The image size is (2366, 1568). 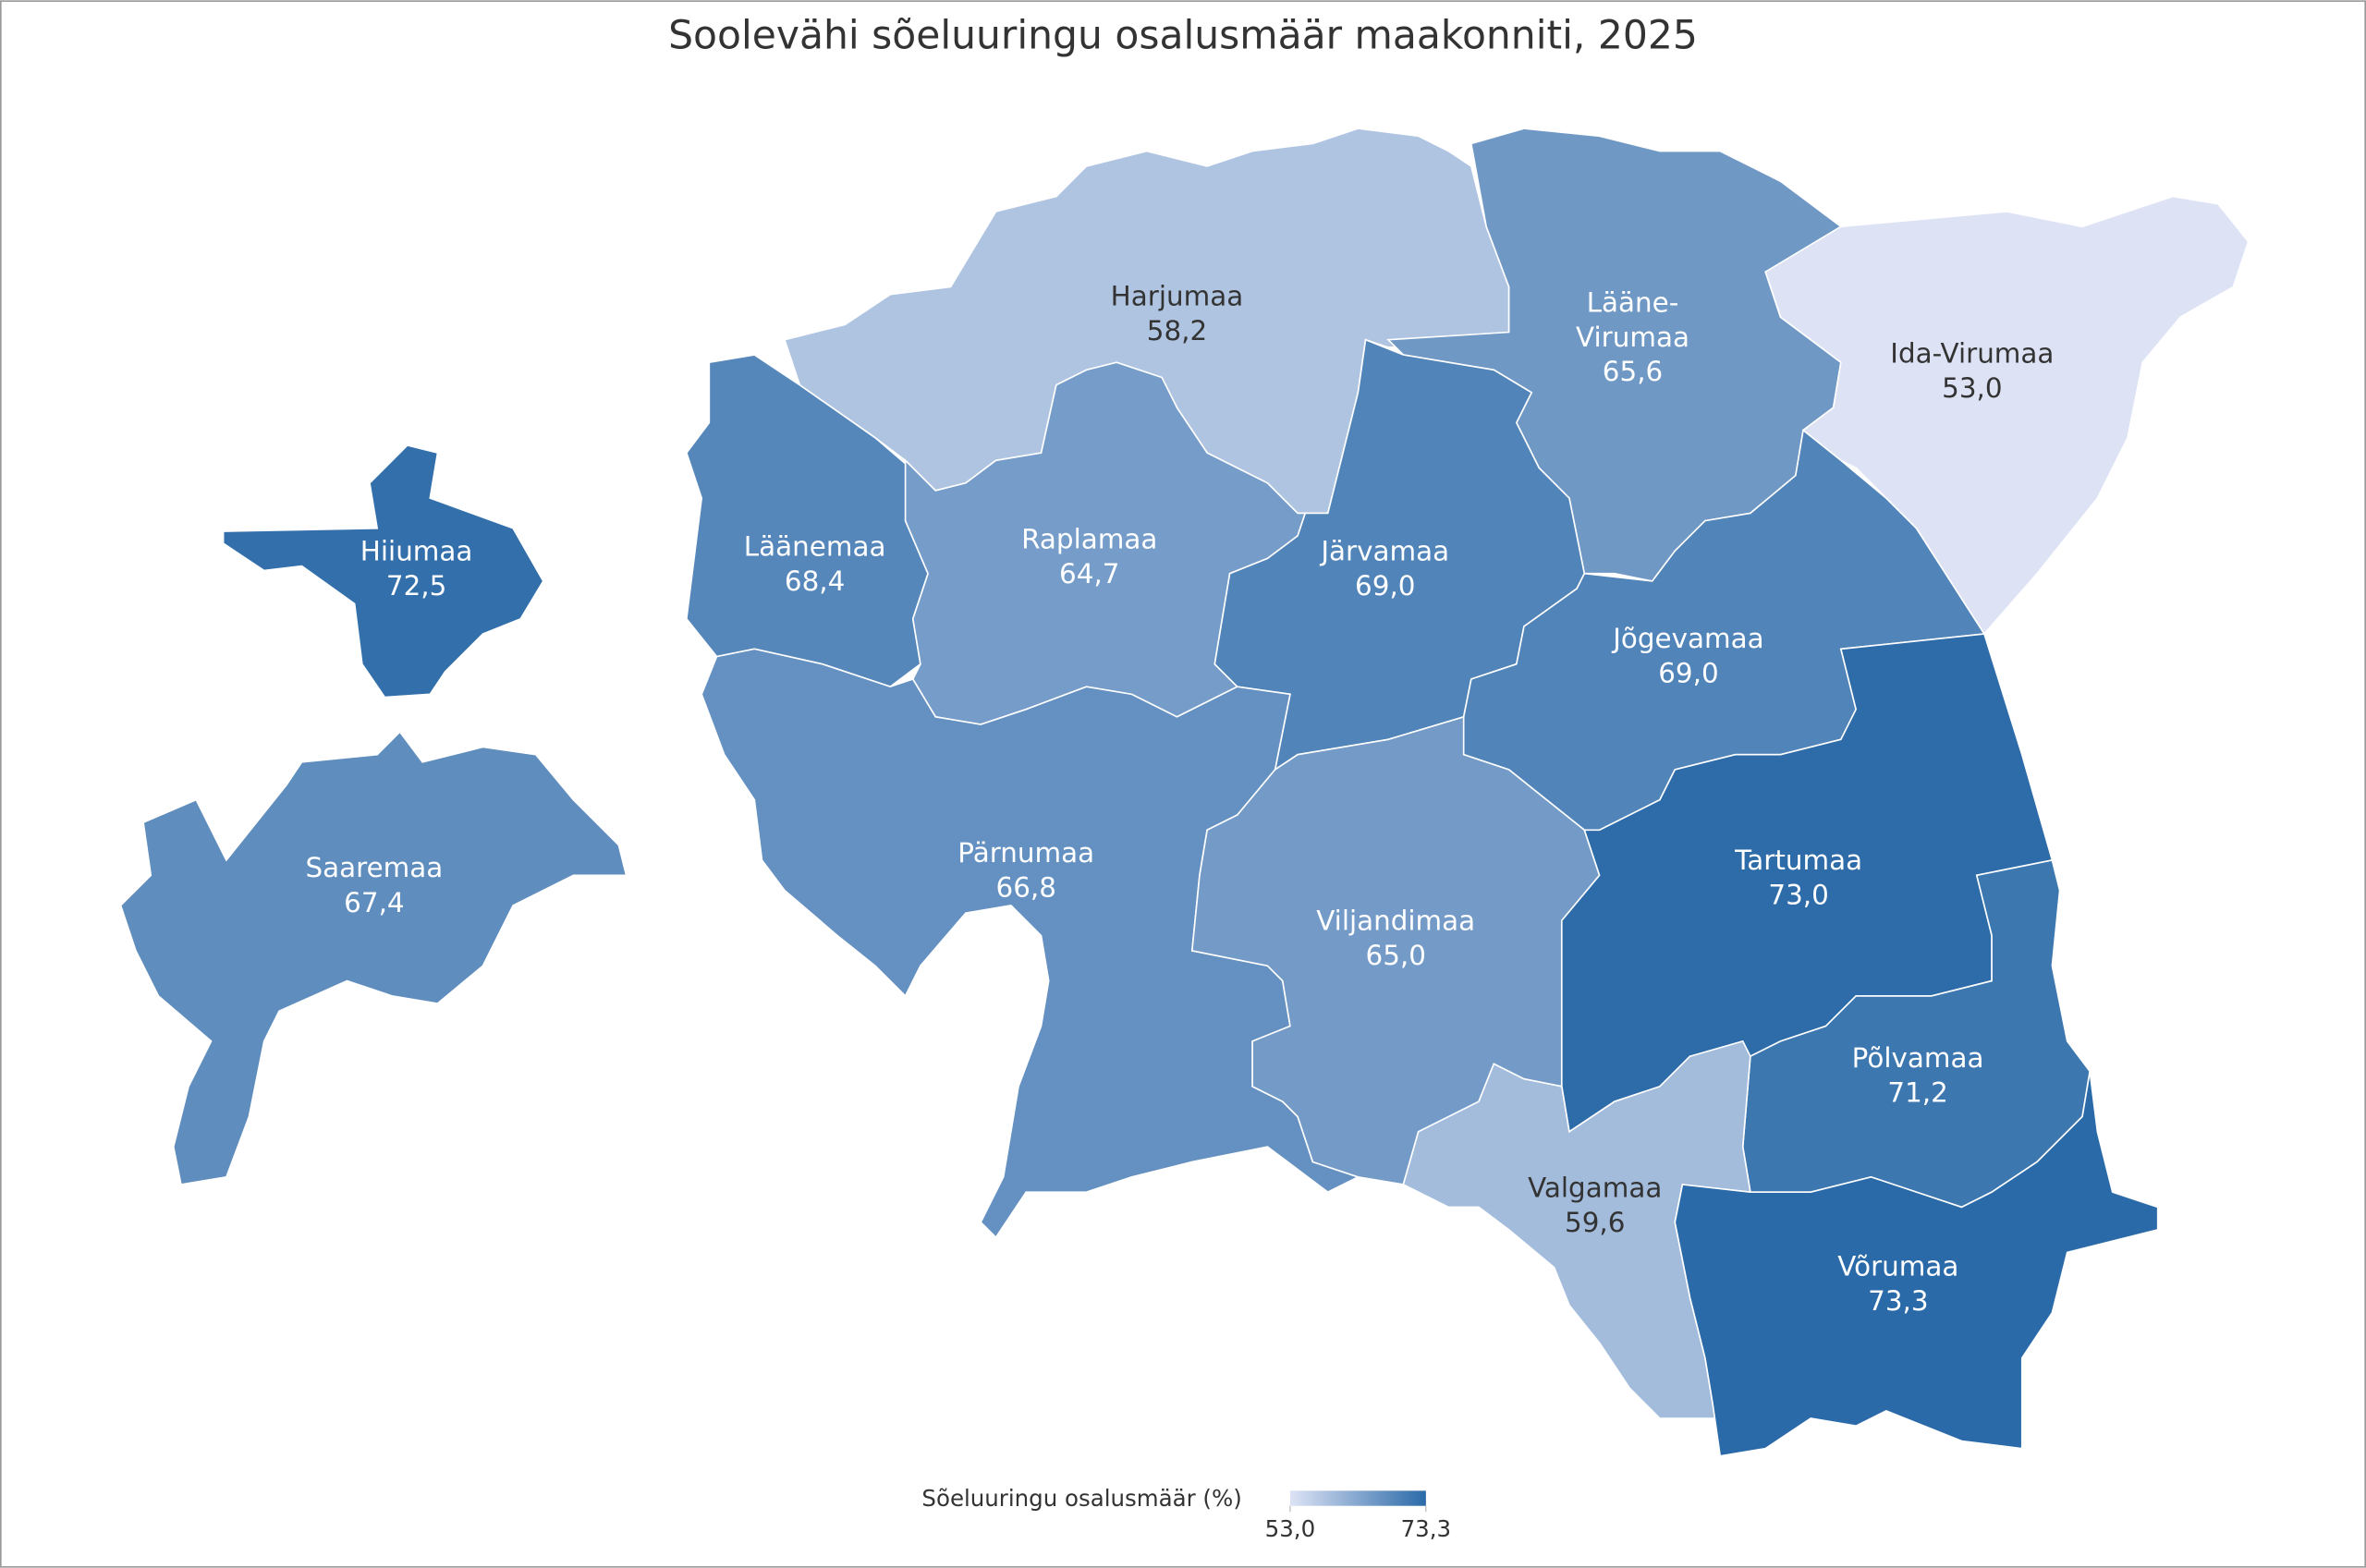 What do you see at coordinates (1025, 853) in the screenshot?
I see `region-name: Pärnumaa` at bounding box center [1025, 853].